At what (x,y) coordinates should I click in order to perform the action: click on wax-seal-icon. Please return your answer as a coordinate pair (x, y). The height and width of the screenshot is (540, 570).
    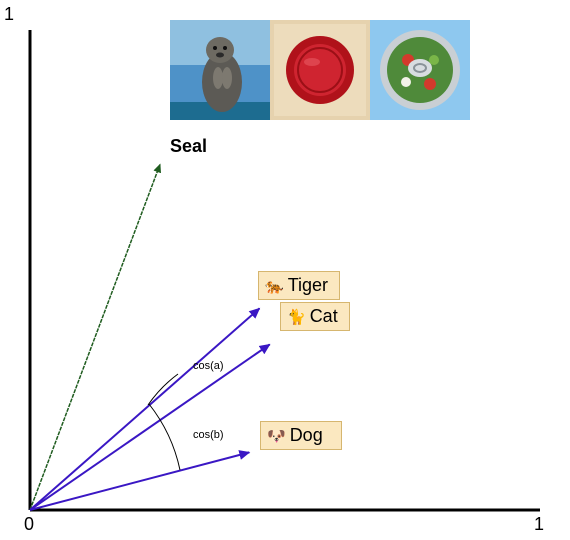
    Looking at the image, I should click on (320, 70).